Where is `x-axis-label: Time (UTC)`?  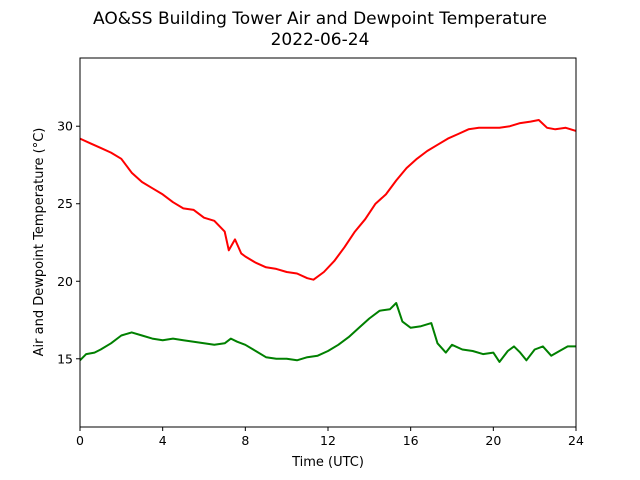 x-axis-label: Time (UTC) is located at coordinates (327, 462).